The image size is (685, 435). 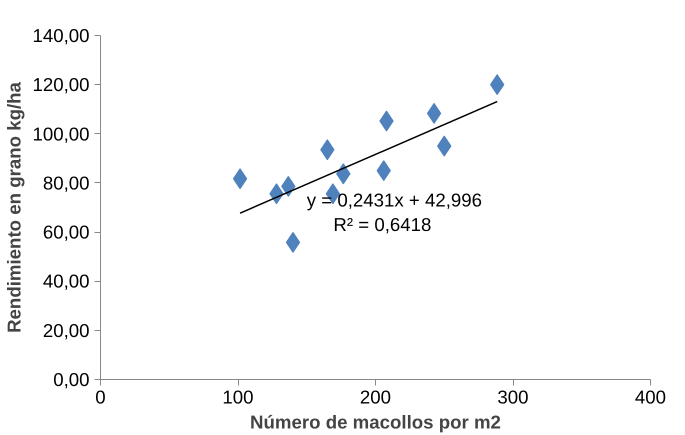 I want to click on y-tick-label: 80,00, so click(x=66, y=183).